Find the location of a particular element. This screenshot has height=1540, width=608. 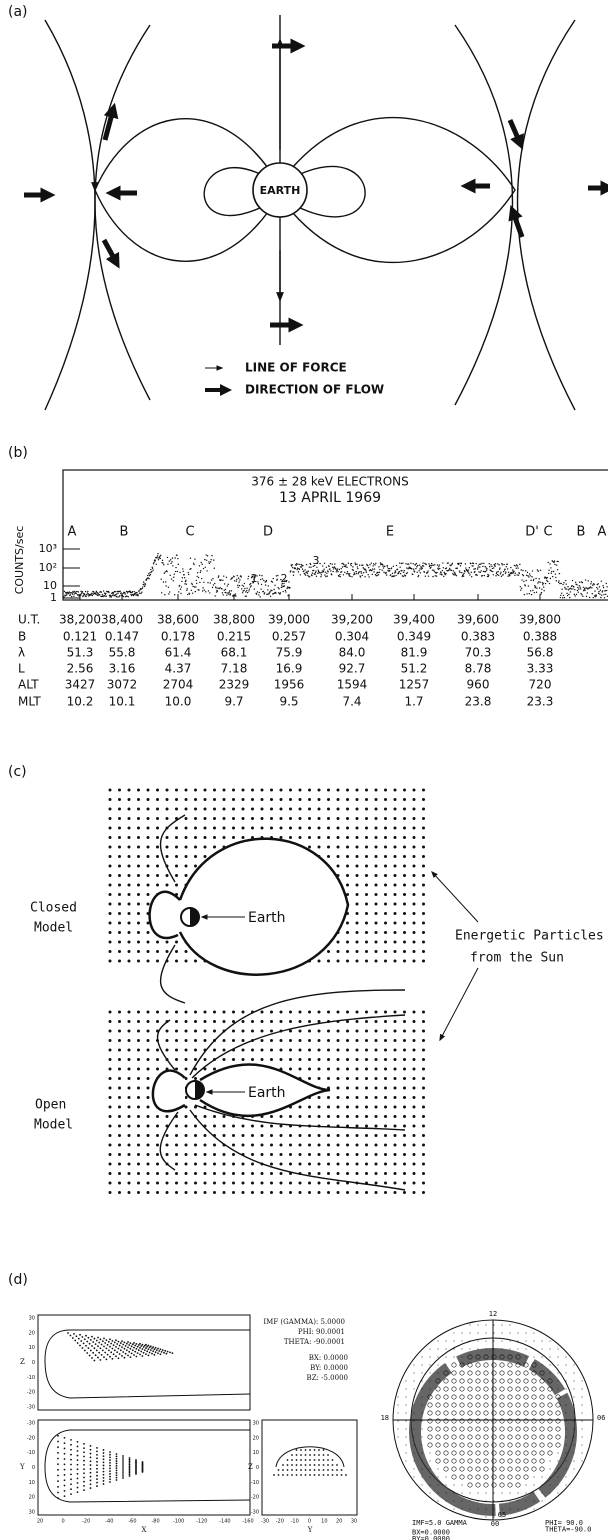

earth-label: Earth is located at coordinates (267, 1093).